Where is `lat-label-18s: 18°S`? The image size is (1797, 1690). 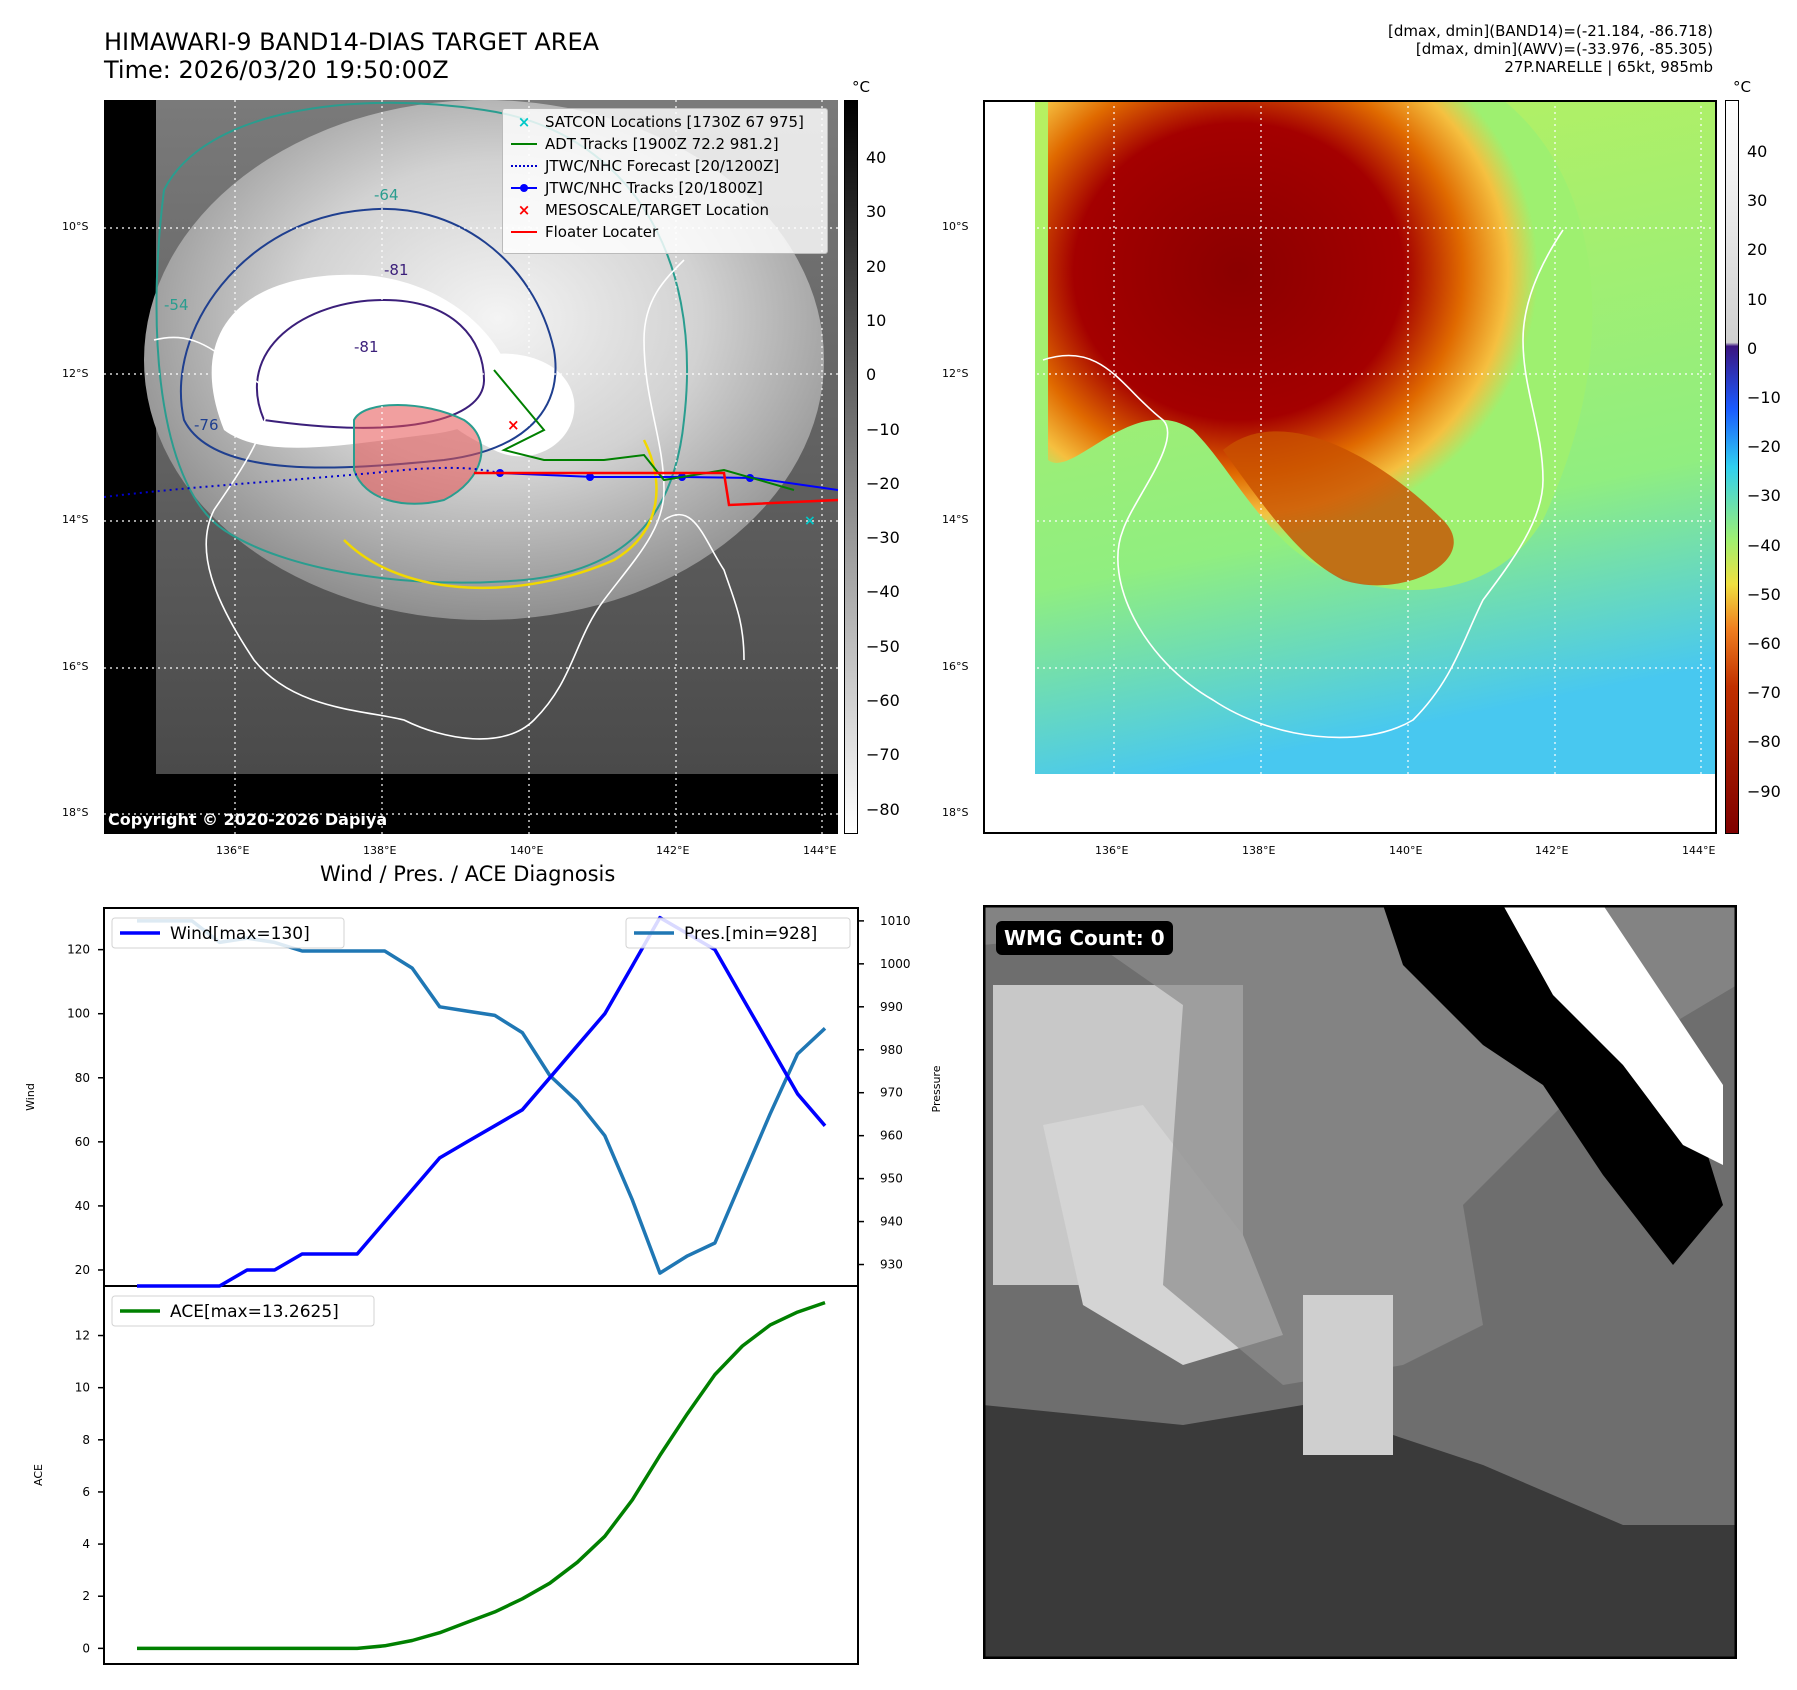 lat-label-18s: 18°S is located at coordinates (75, 812).